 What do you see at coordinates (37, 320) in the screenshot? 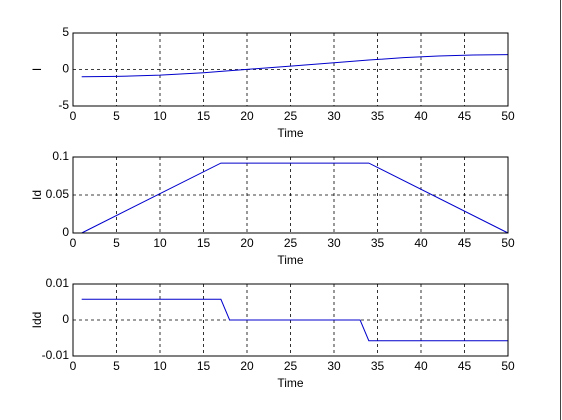
I see `y-axis-label: Idd` at bounding box center [37, 320].